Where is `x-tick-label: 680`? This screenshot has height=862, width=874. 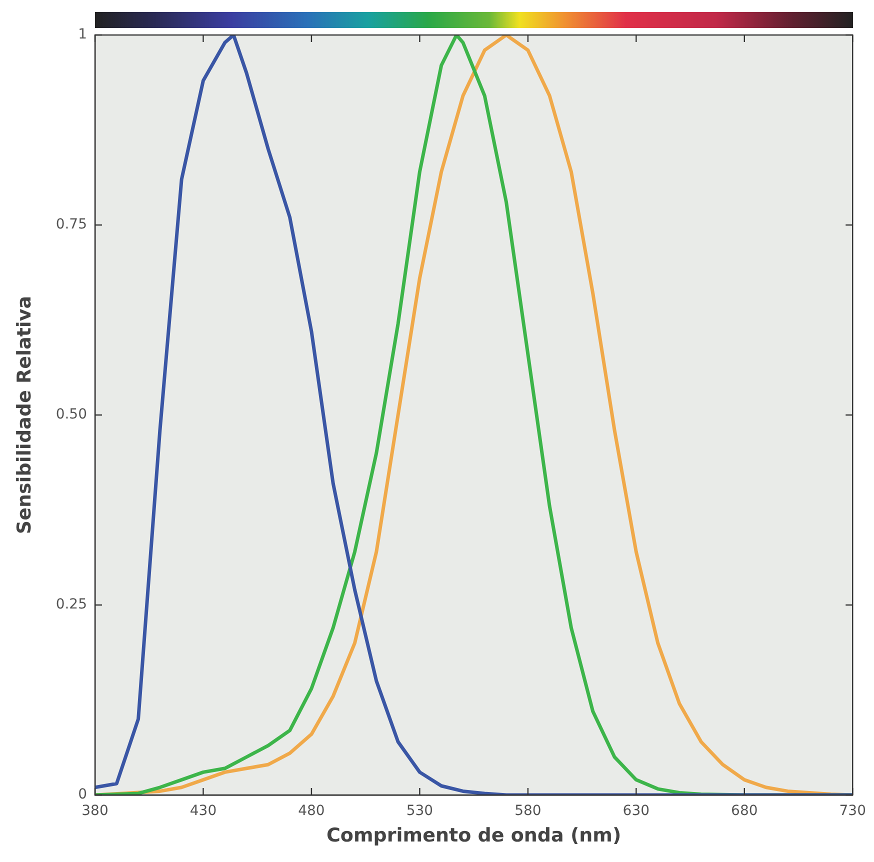
x-tick-label: 680 is located at coordinates (744, 811).